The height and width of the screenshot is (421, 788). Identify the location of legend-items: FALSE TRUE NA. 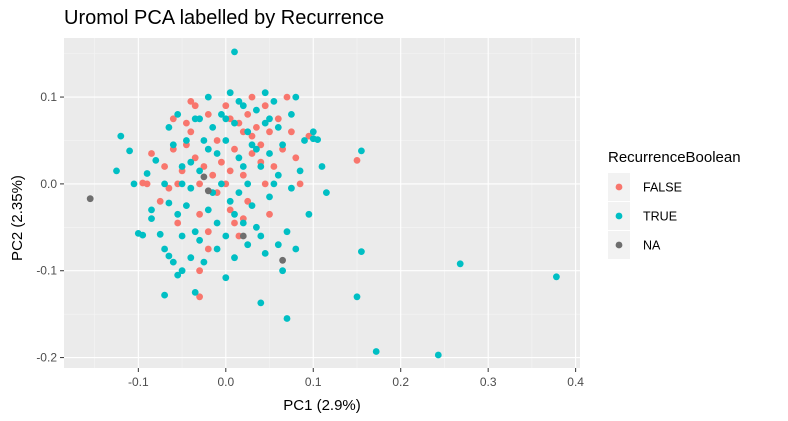
(645, 216).